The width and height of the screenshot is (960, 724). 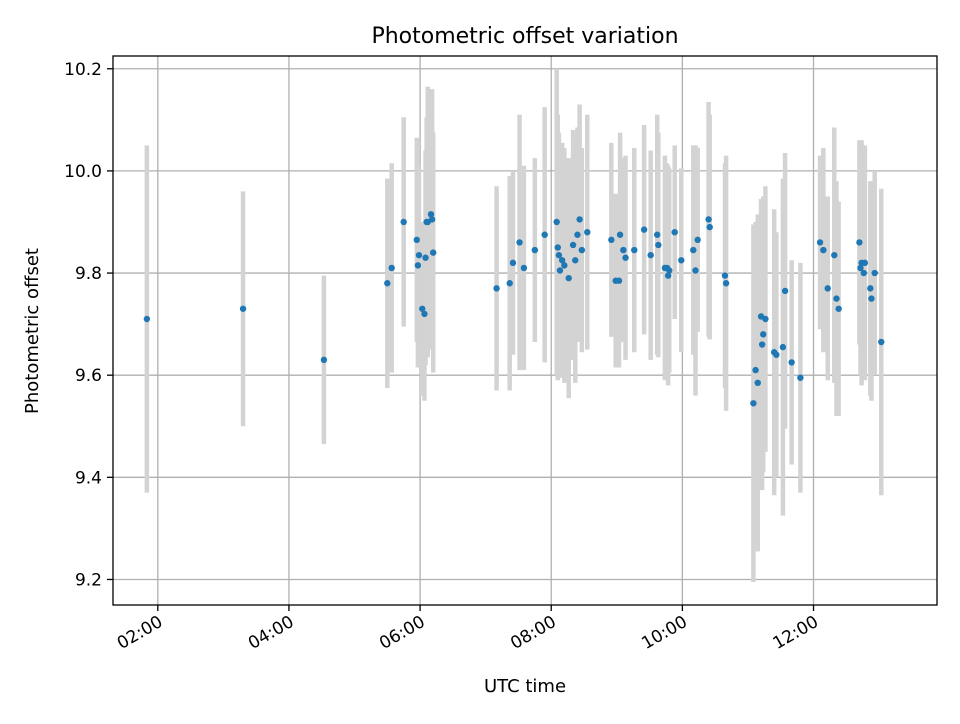 What do you see at coordinates (525, 686) in the screenshot?
I see `x-axis-label: UTC time` at bounding box center [525, 686].